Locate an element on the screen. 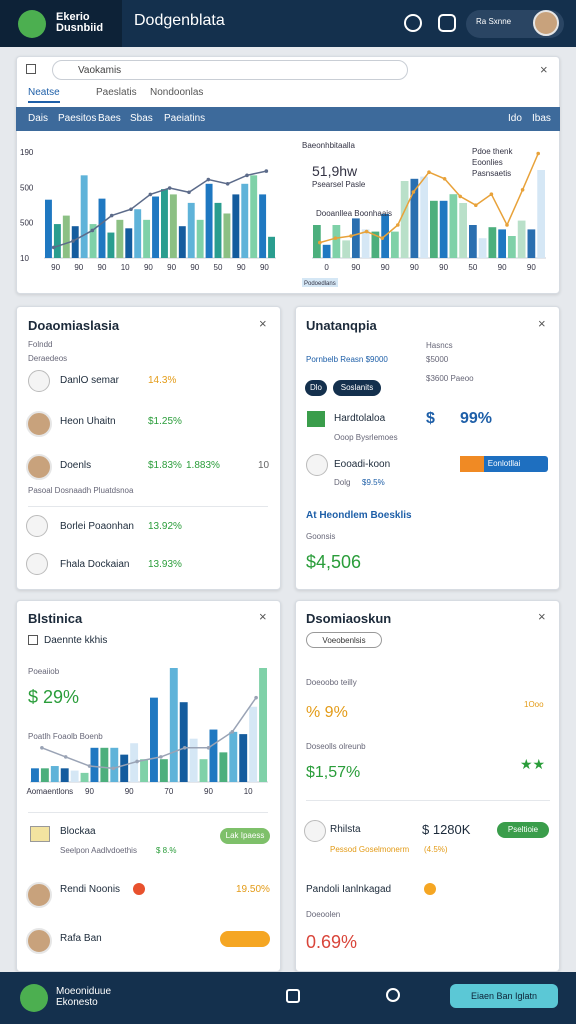 The image size is (576, 1024). filter: Paesitos is located at coordinates (77, 118).